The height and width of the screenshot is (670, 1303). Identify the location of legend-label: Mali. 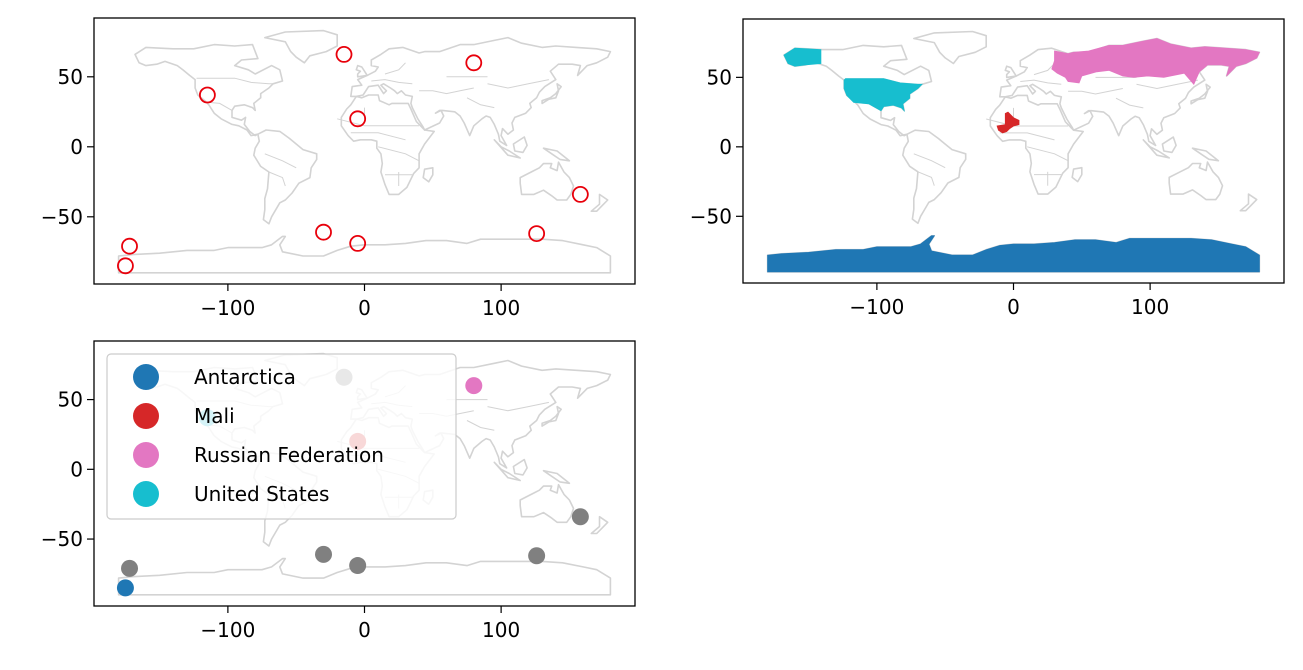
(214, 416).